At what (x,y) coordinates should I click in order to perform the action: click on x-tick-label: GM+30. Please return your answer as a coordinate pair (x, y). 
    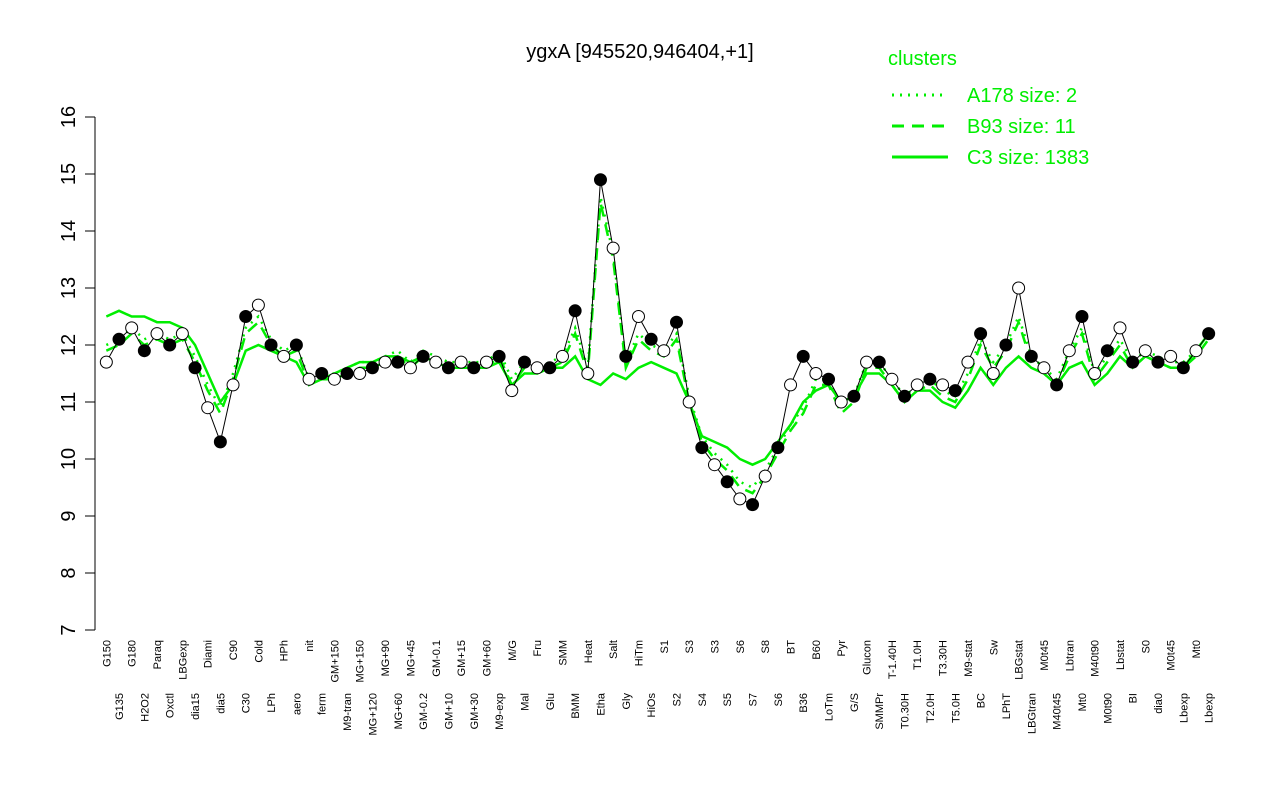
    Looking at the image, I should click on (475, 711).